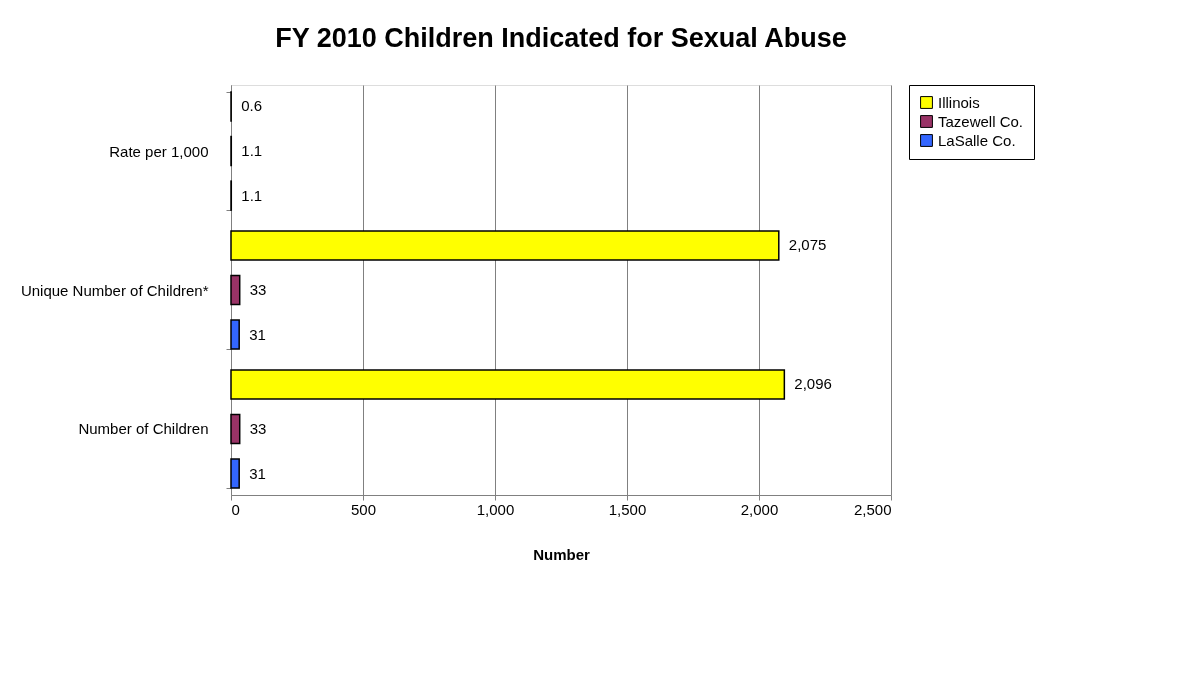 The width and height of the screenshot is (1202, 695). What do you see at coordinates (977, 140) in the screenshot?
I see `legend-label: LaSalle Co.` at bounding box center [977, 140].